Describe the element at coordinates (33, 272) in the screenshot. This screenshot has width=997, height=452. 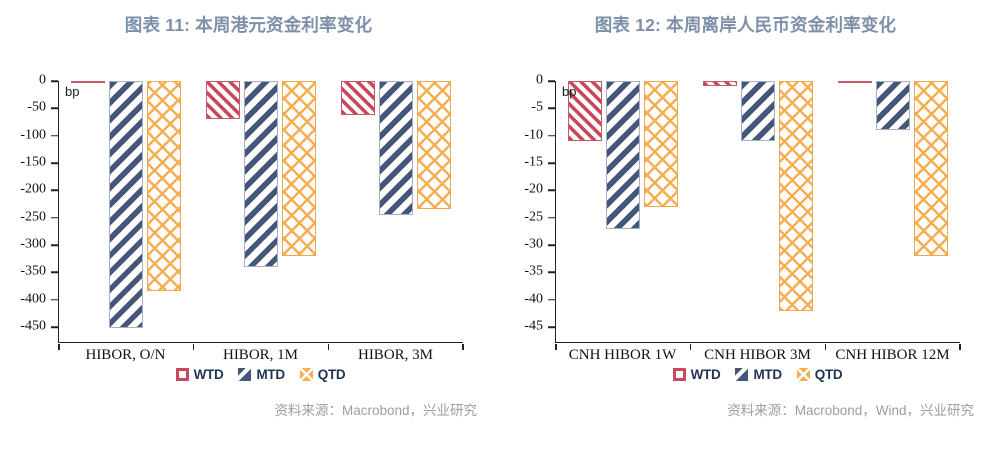
I see `y-tick-label: -350` at that location.